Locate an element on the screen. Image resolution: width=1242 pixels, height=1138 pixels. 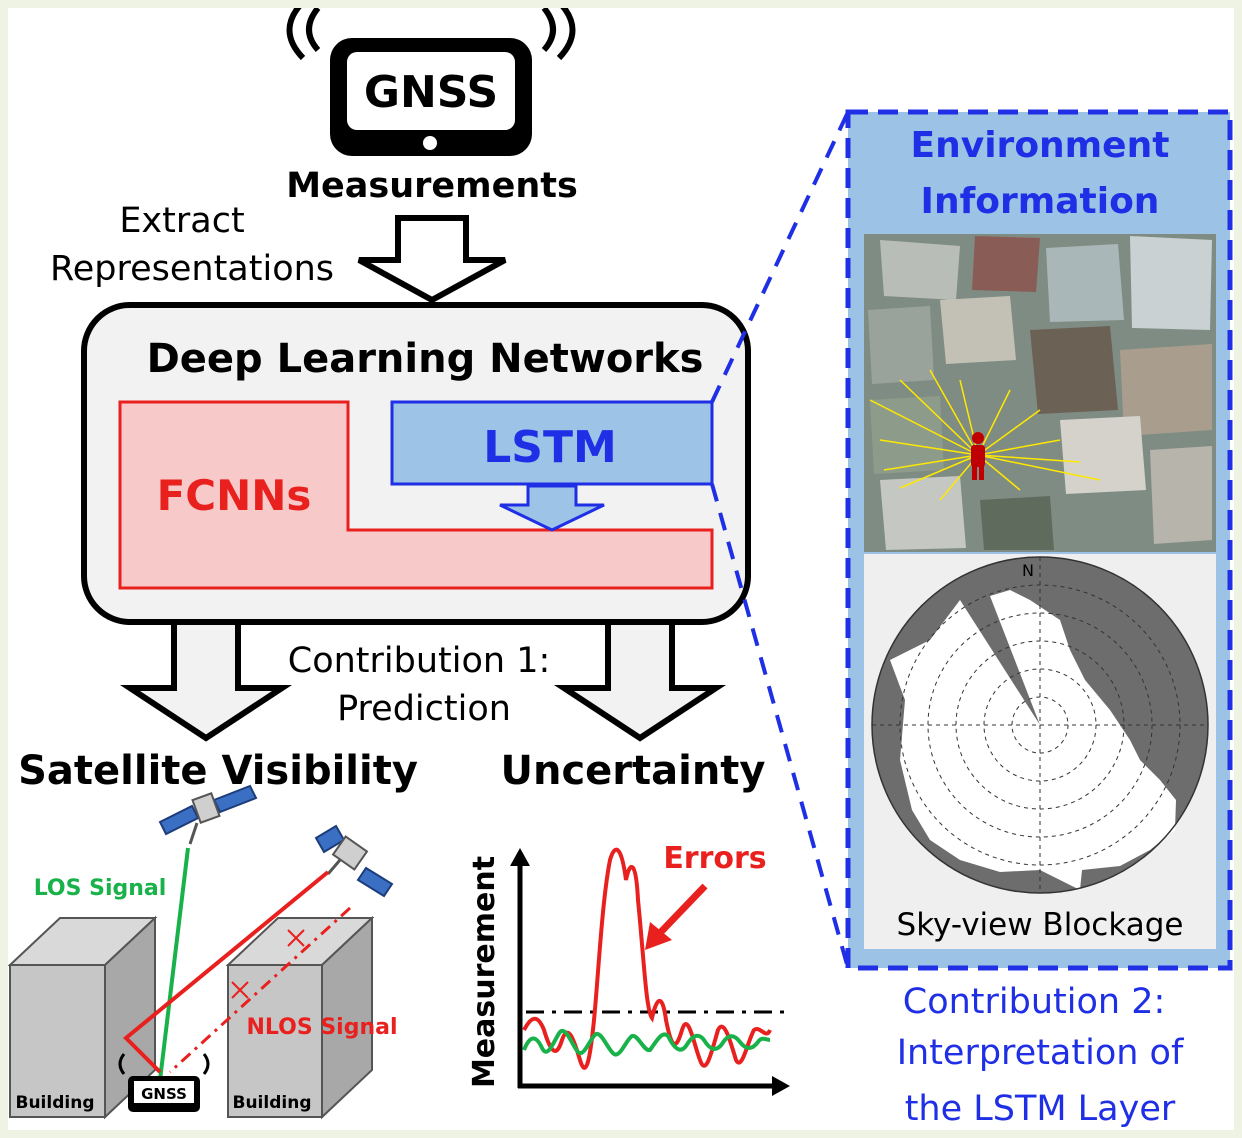
contribution1-line2: Prediction is located at coordinates (424, 709).